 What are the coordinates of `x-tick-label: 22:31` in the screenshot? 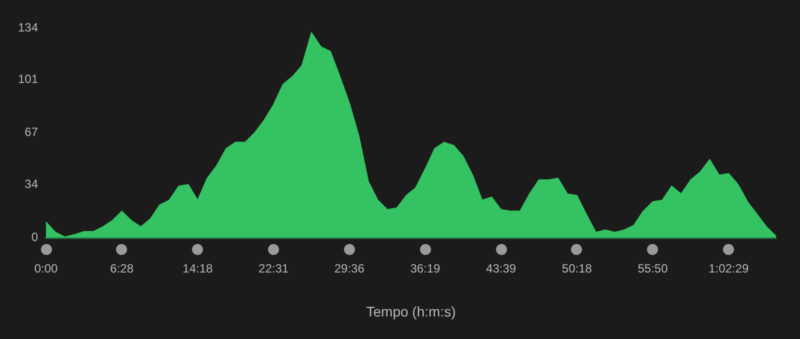 It's located at (273, 268).